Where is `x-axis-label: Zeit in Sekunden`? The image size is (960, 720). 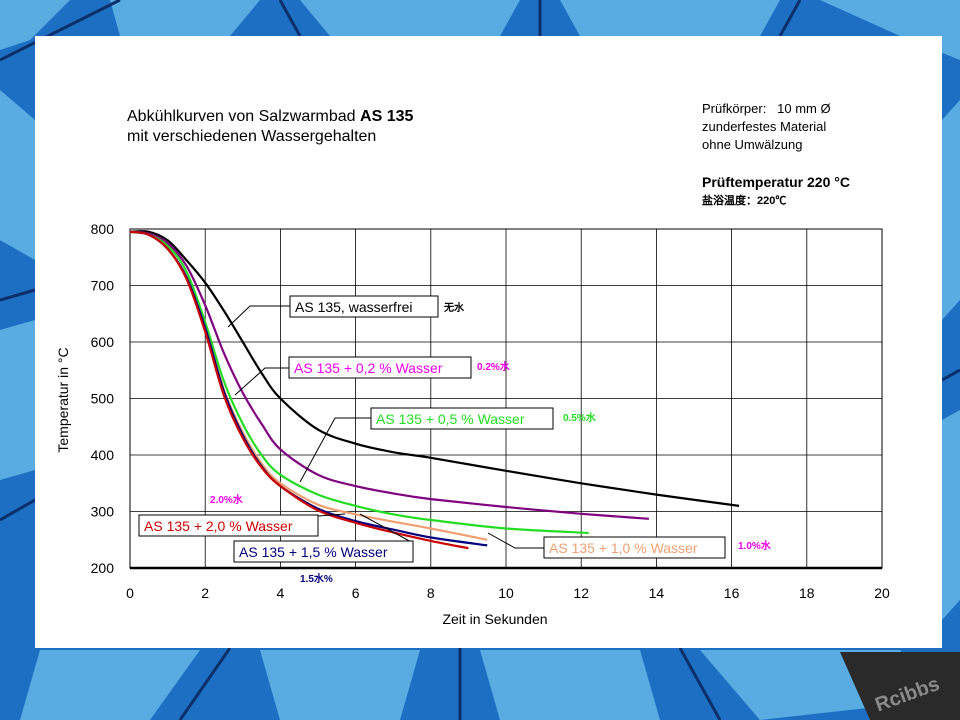
x-axis-label: Zeit in Sekunden is located at coordinates (494, 619).